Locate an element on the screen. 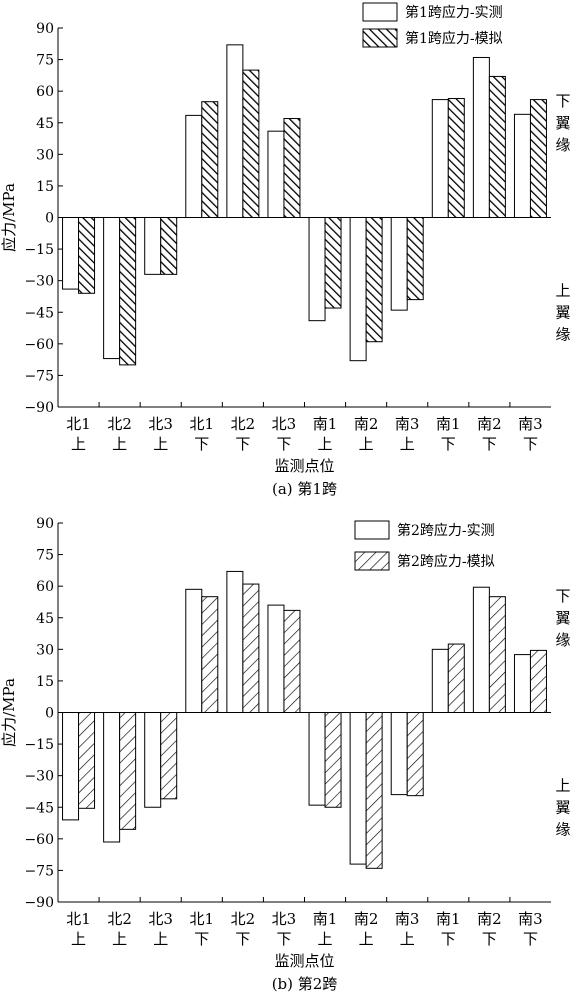  x-tick-label-2-b: 上 is located at coordinates (119, 939).